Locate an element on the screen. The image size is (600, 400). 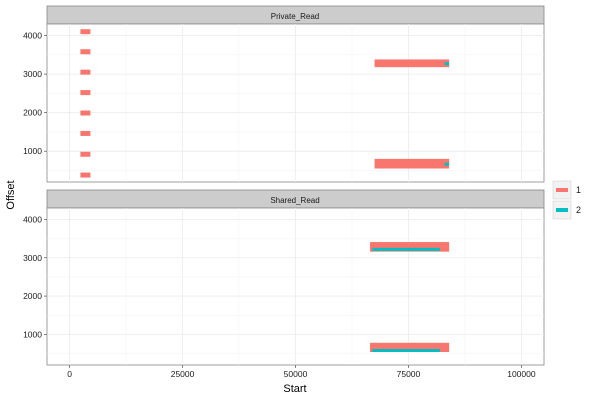
y-axis-title: Offset is located at coordinates (11, 194).